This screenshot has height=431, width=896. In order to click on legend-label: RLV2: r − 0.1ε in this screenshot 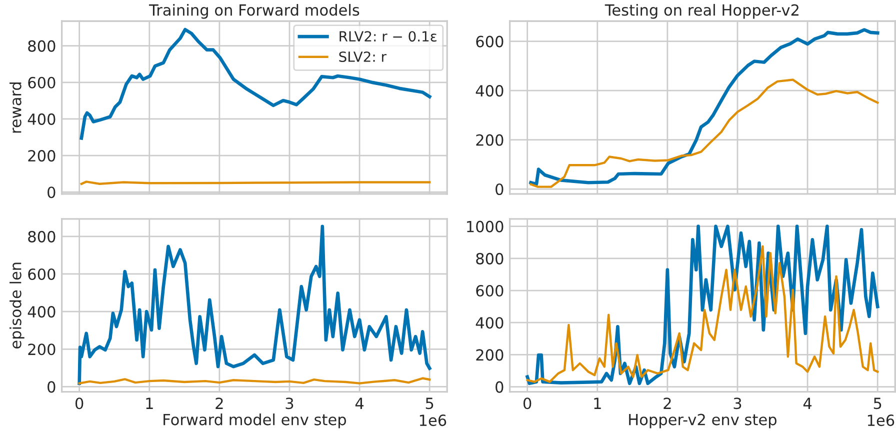, I will do `click(388, 36)`.